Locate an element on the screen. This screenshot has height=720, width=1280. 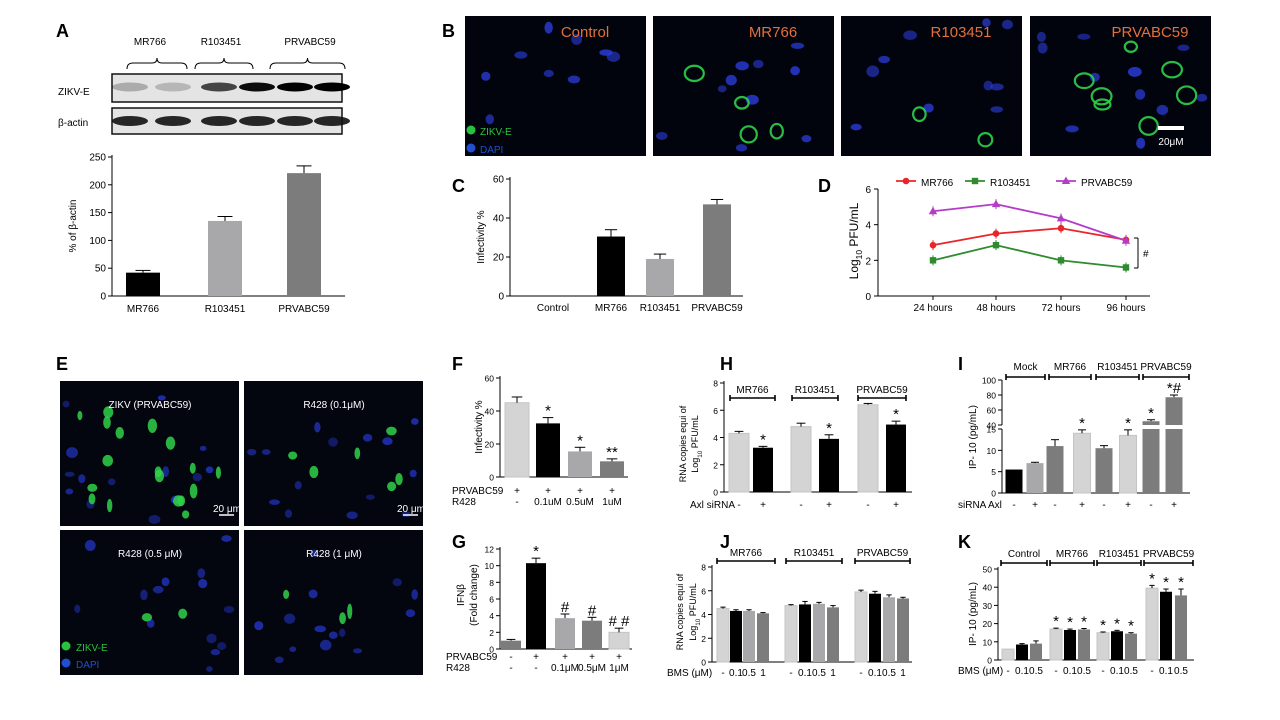
x-row-label: siRNA Axl is located at coordinates (980, 505).